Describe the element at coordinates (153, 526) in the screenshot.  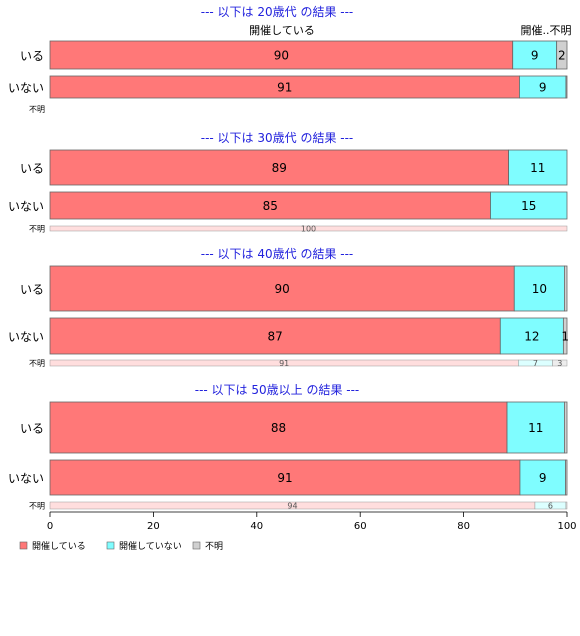
I see `x-tick-label: 20` at that location.